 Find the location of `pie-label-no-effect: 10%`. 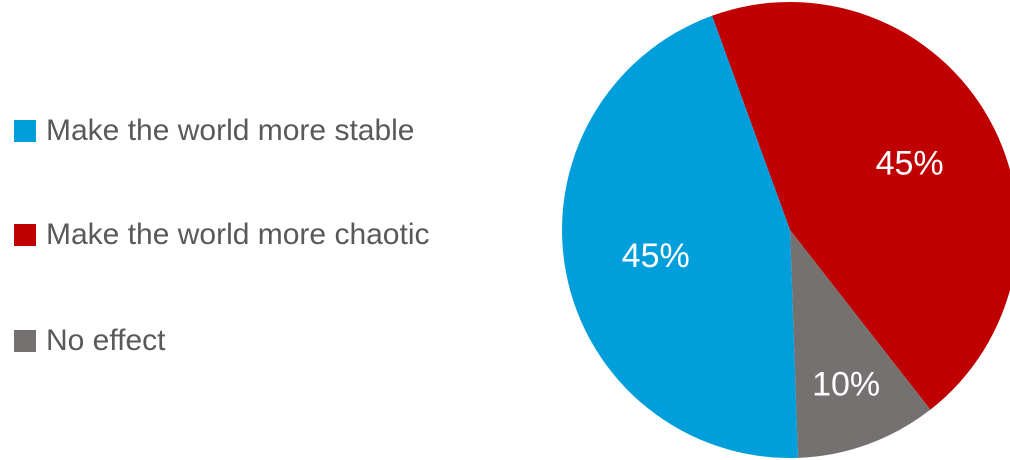

pie-label-no-effect: 10% is located at coordinates (846, 384).